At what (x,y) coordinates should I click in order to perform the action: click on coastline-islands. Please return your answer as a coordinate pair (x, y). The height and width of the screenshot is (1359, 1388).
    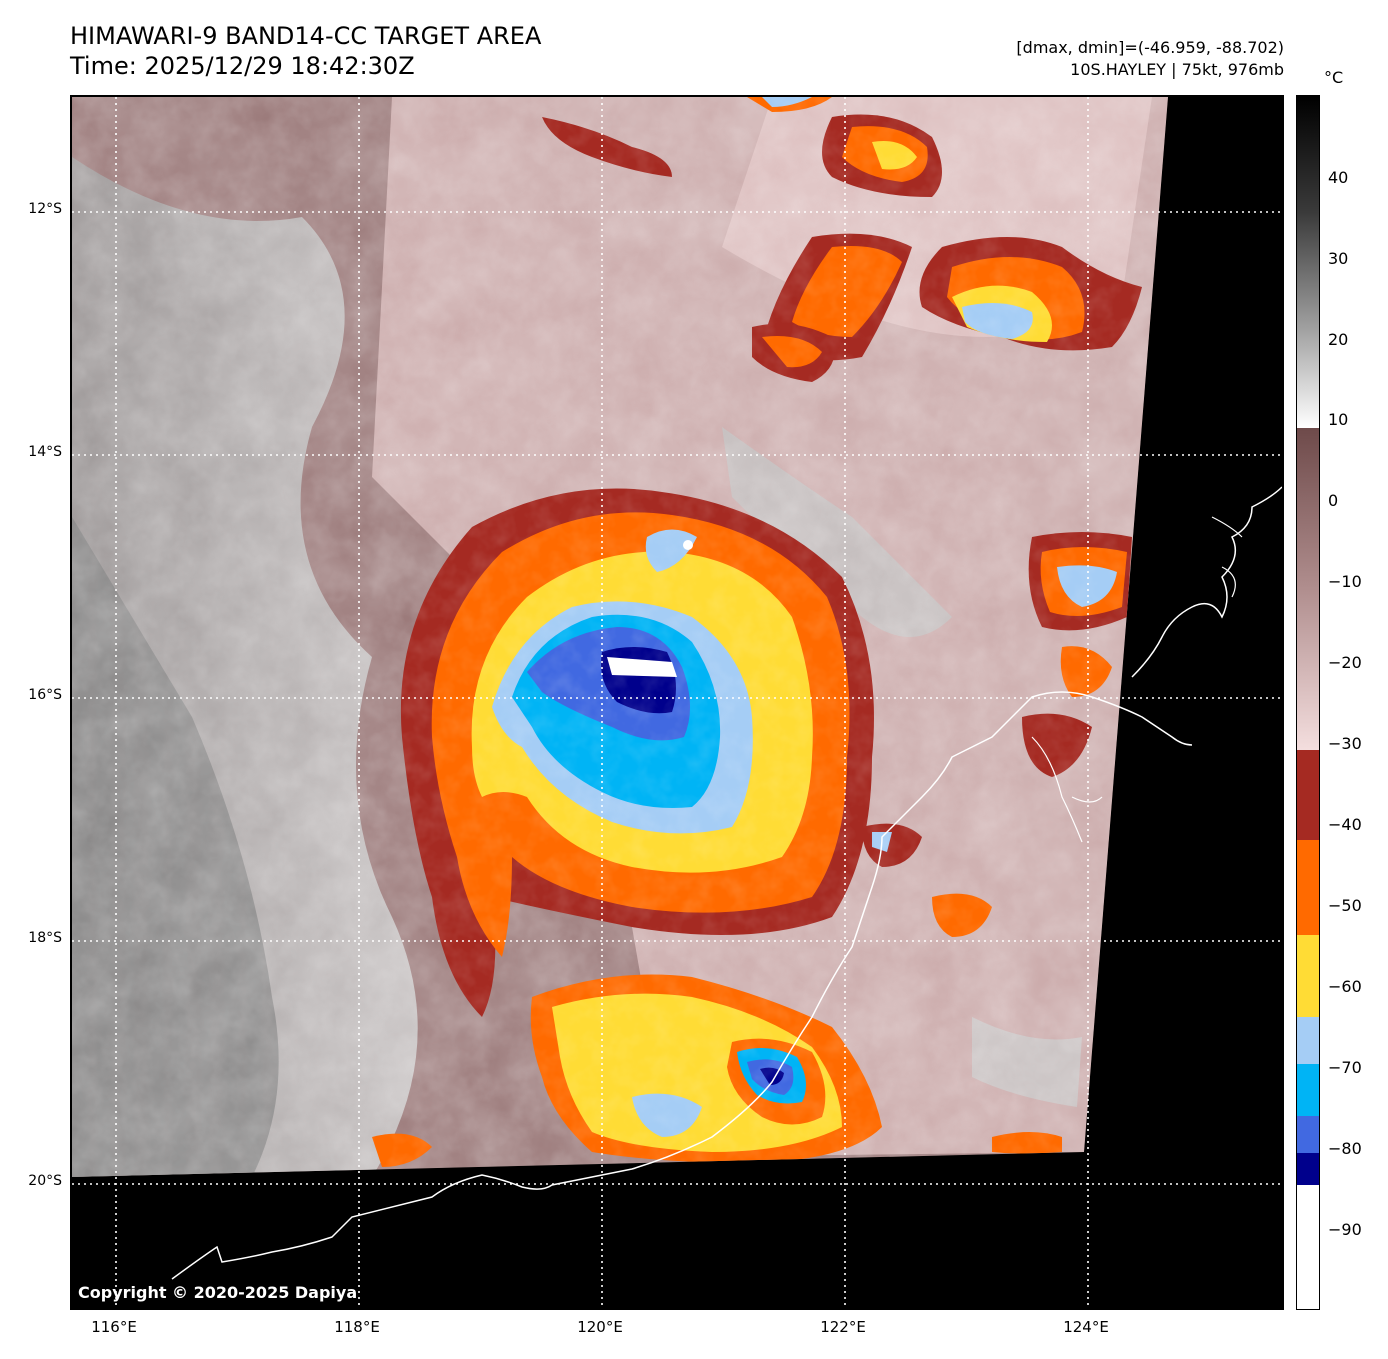
    Looking at the image, I should click on (1137, 679).